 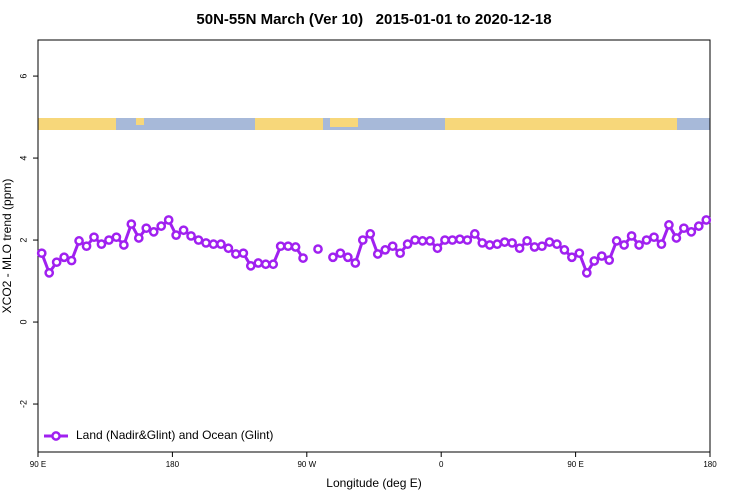 I want to click on y-axis-label: XCO2 - MLO trend (ppm), so click(x=7, y=246).